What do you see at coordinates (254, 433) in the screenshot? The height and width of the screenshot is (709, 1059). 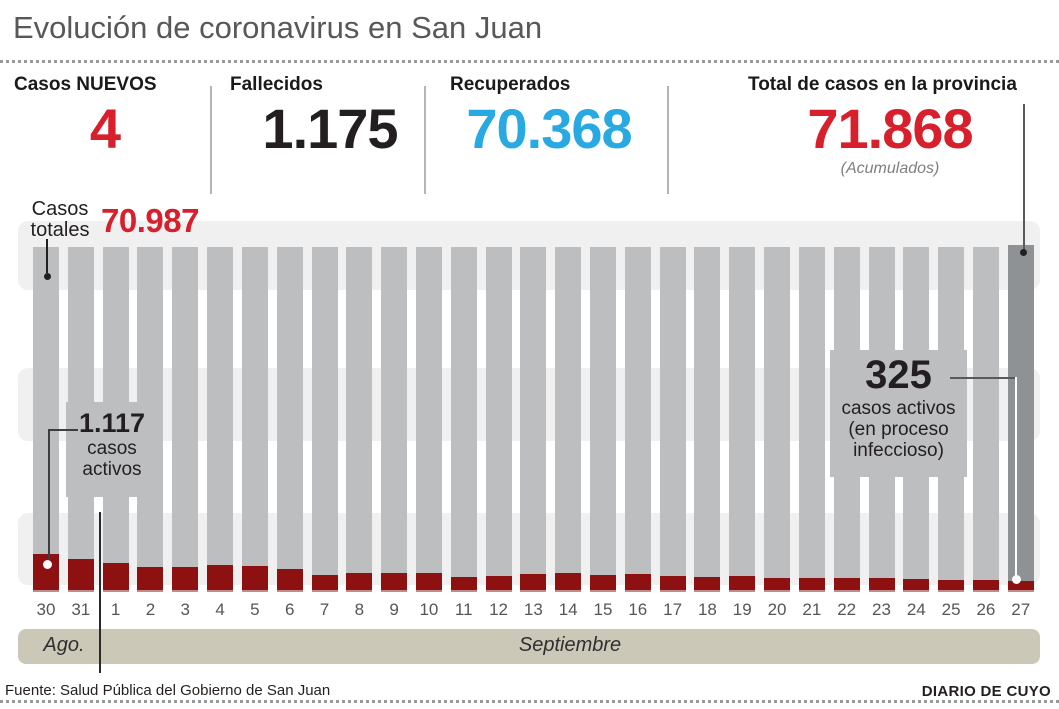 I see `bar-day-5: 5` at bounding box center [254, 433].